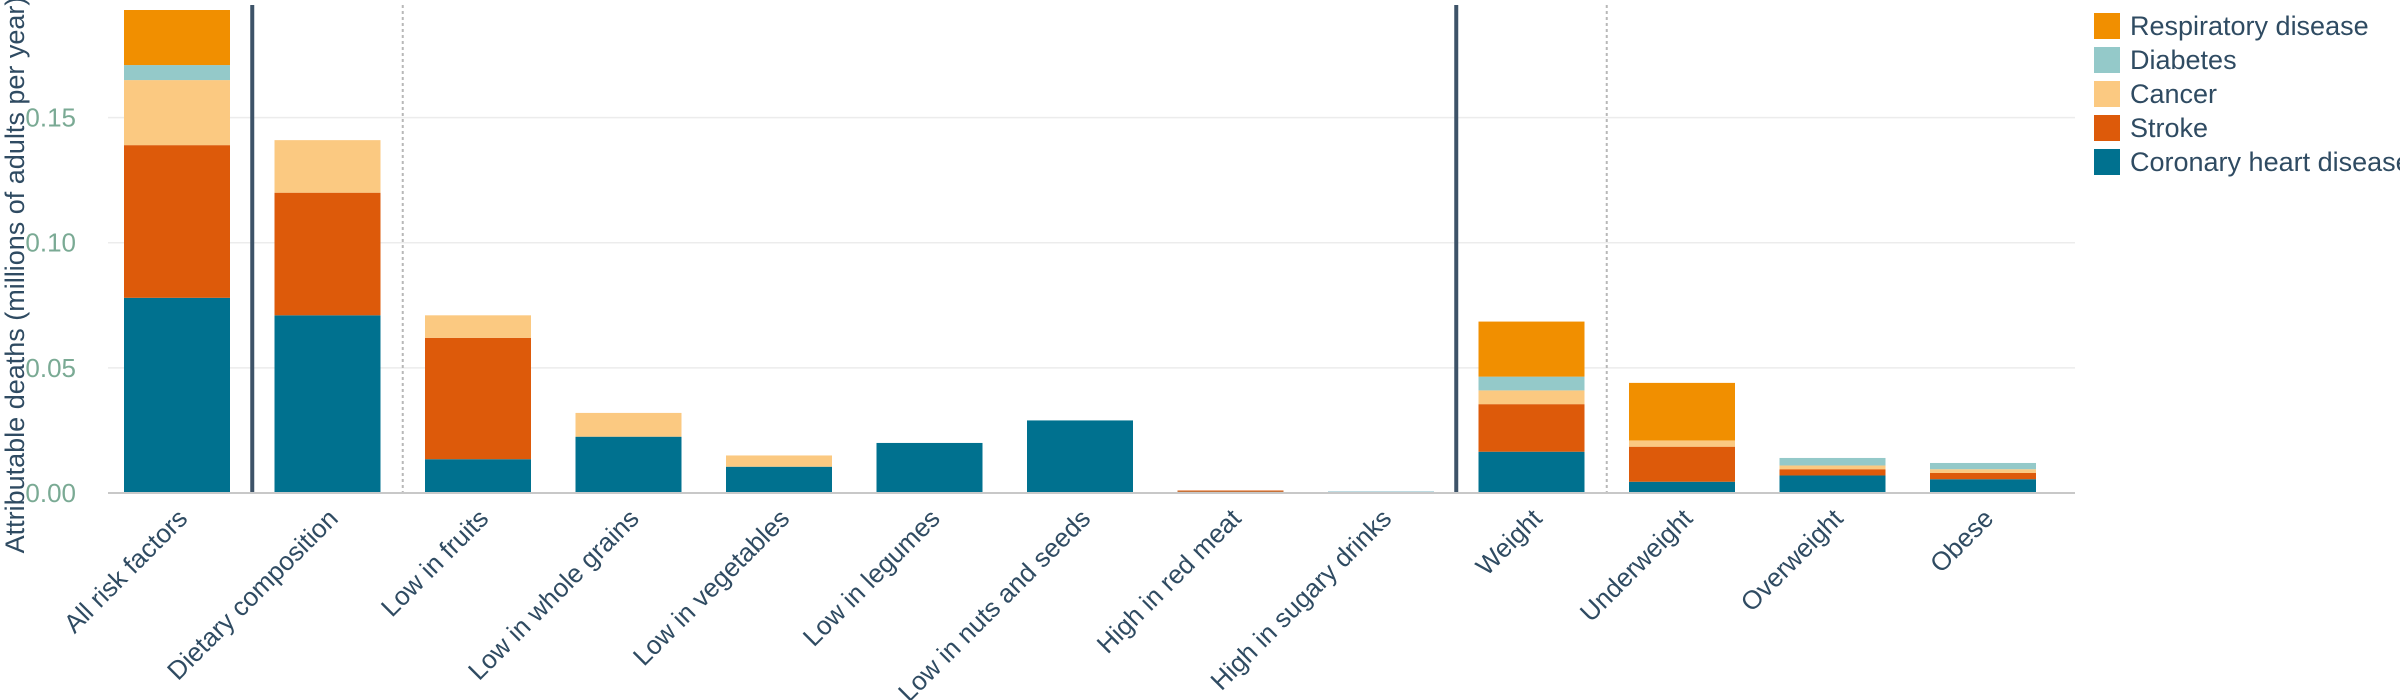  What do you see at coordinates (252, 594) in the screenshot?
I see `x-category-label-1: Dietary composition` at bounding box center [252, 594].